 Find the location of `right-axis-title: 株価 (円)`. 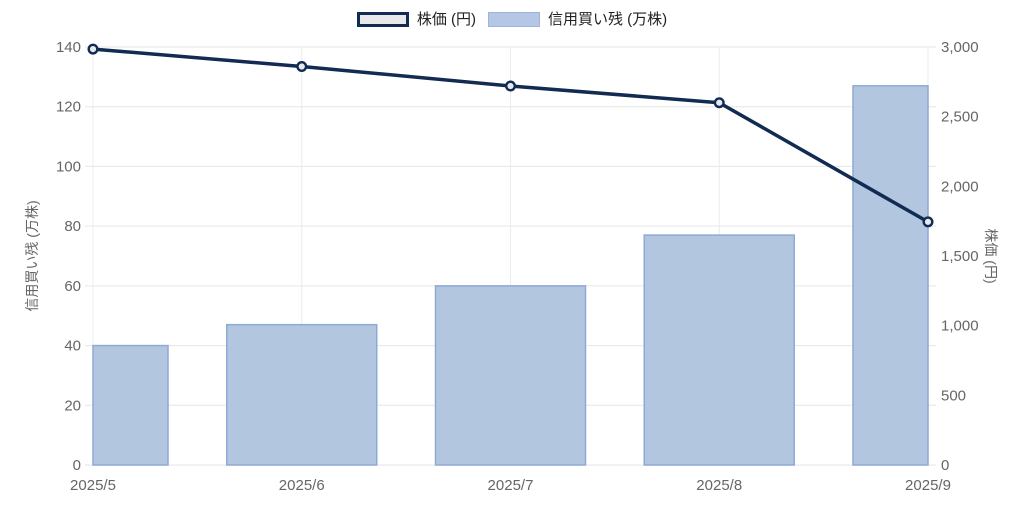

right-axis-title: 株価 (円) is located at coordinates (991, 256).